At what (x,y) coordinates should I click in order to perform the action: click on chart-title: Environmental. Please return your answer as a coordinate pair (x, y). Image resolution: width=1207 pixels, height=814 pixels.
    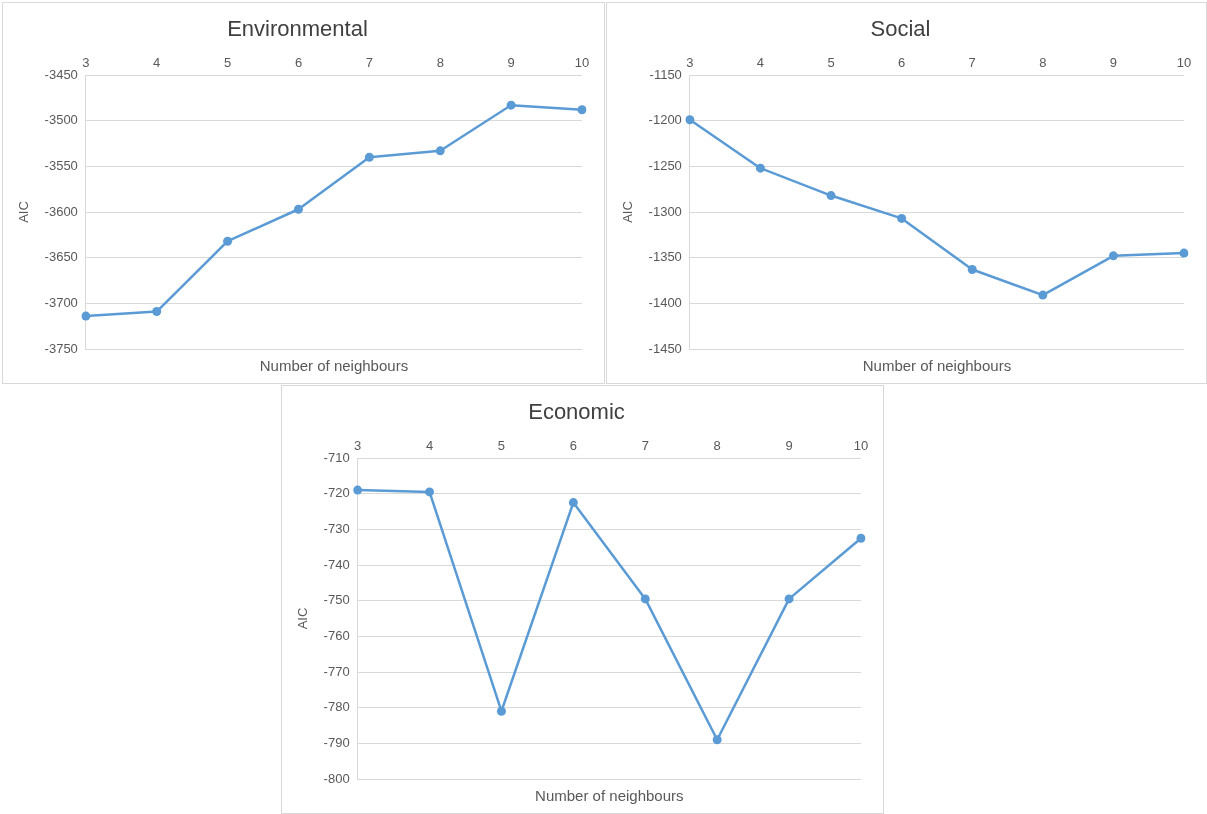
    Looking at the image, I should click on (297, 29).